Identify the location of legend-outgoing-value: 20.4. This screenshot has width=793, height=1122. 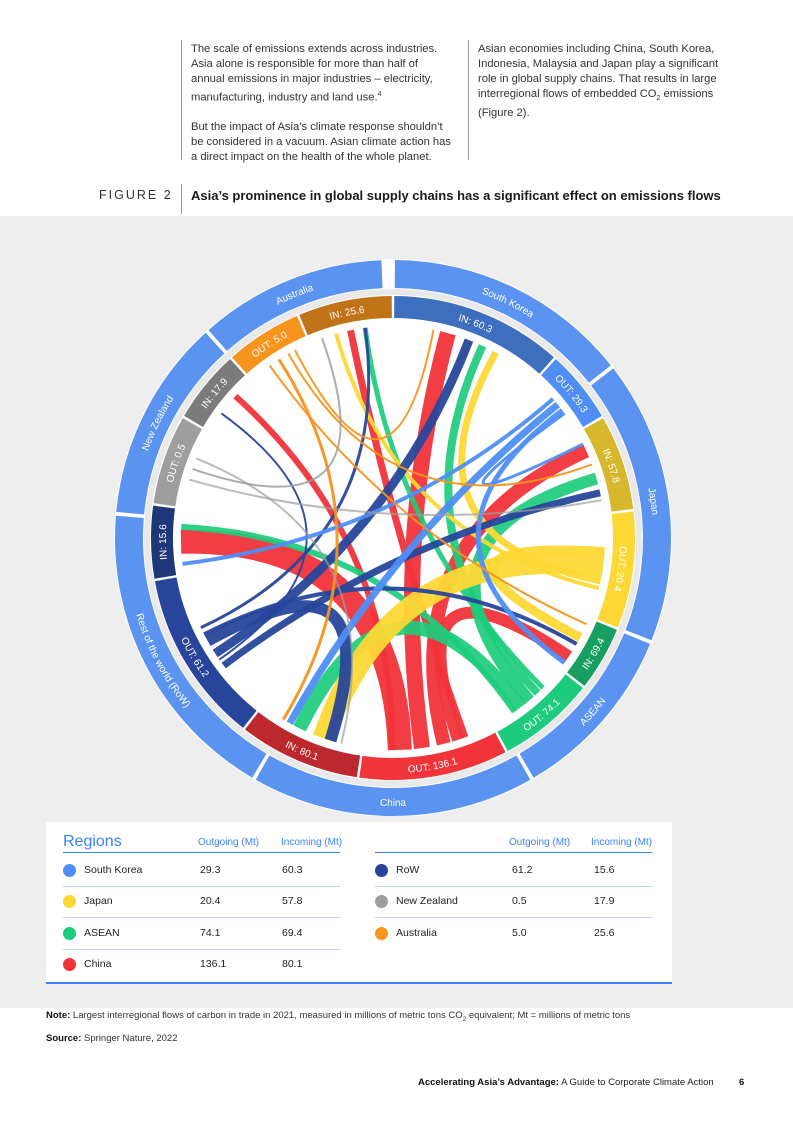
(210, 901).